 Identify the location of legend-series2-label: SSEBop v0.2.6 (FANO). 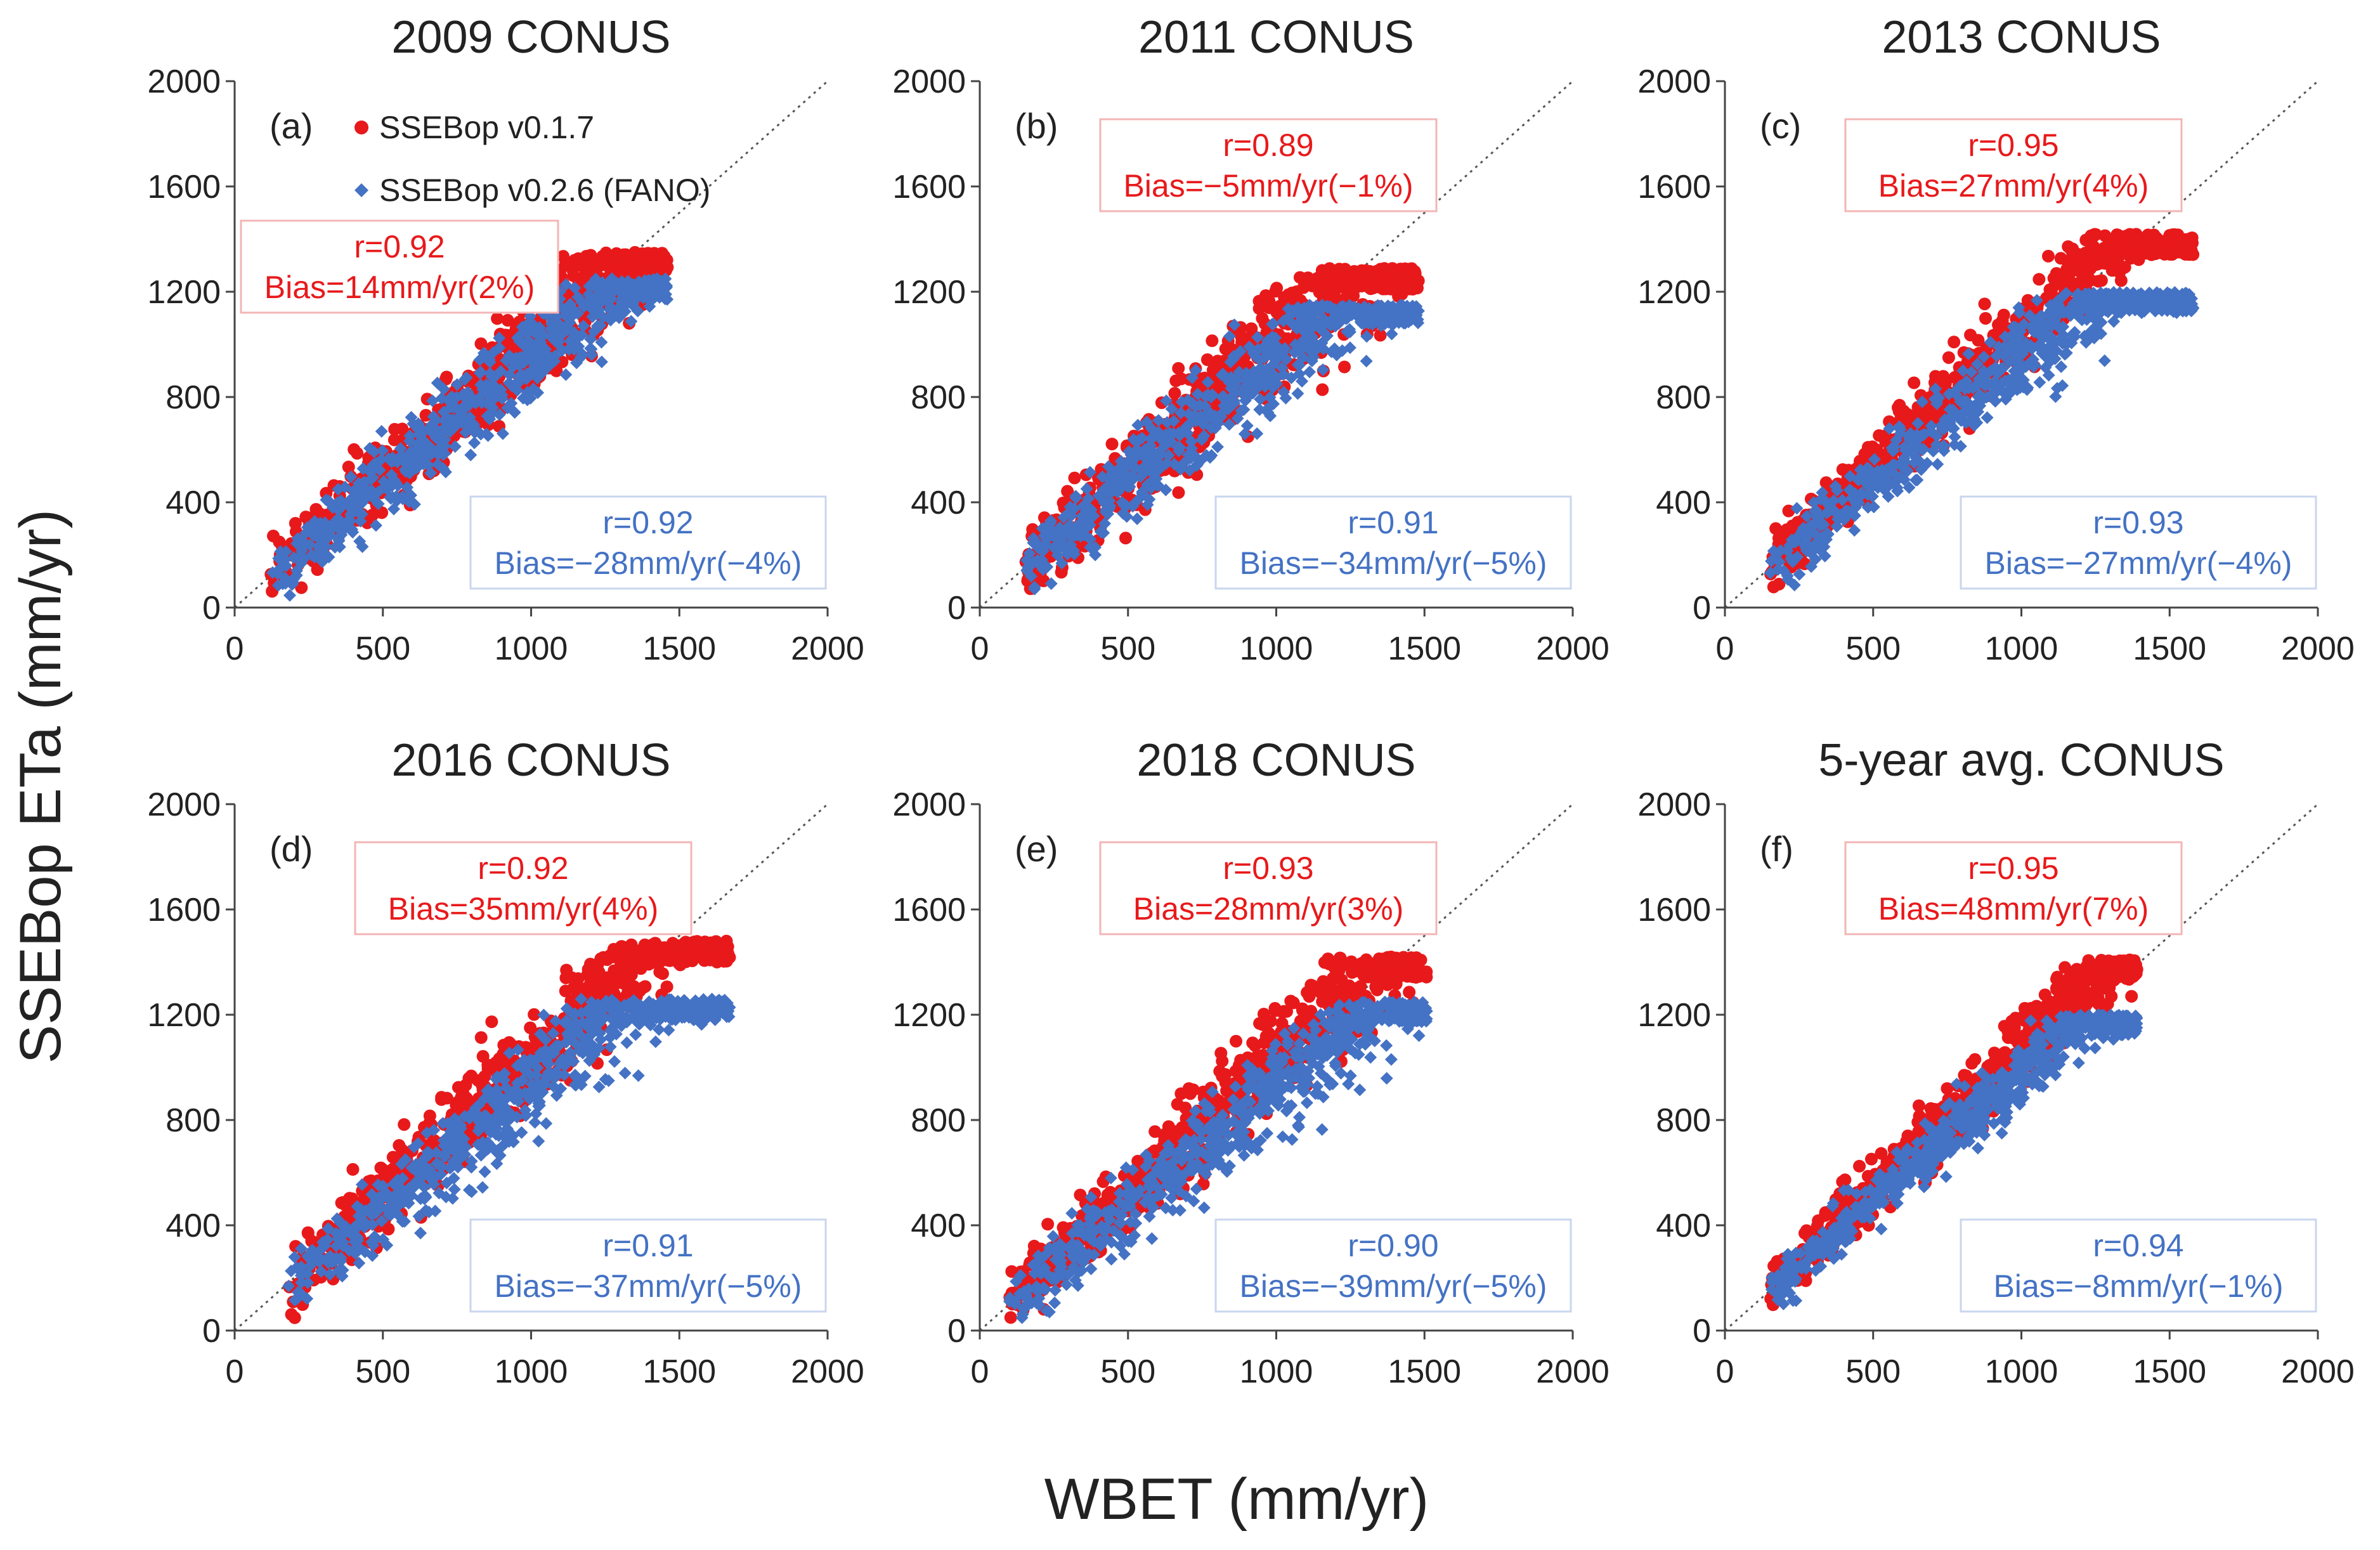
(544, 190).